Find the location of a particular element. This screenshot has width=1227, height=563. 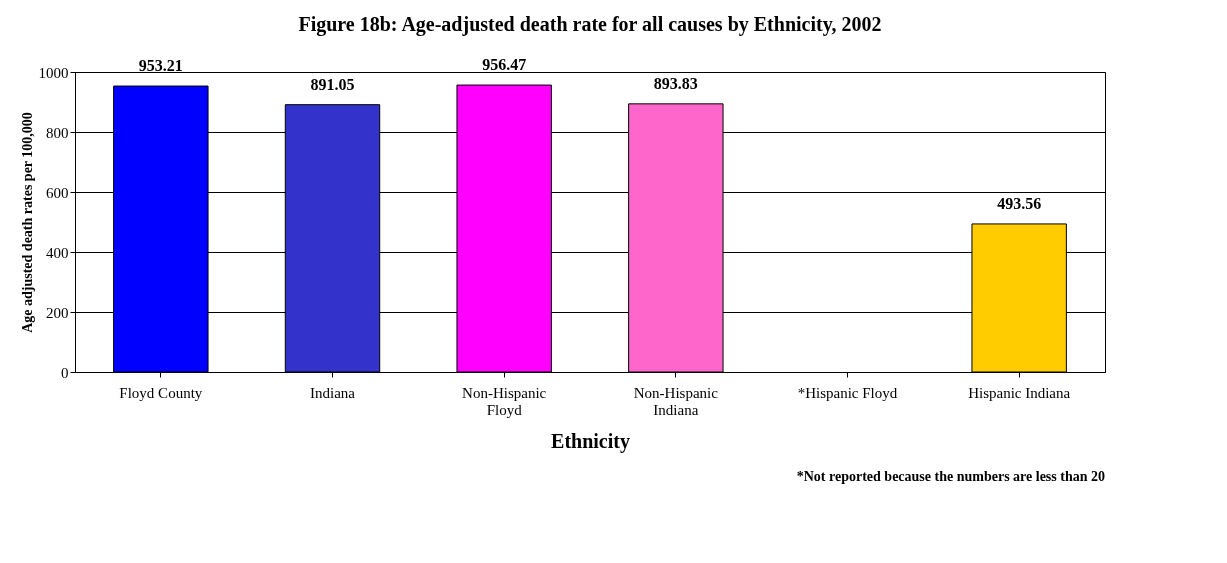

y-axis-title: Age adjusted death rates per 100,000 is located at coordinates (27, 222).